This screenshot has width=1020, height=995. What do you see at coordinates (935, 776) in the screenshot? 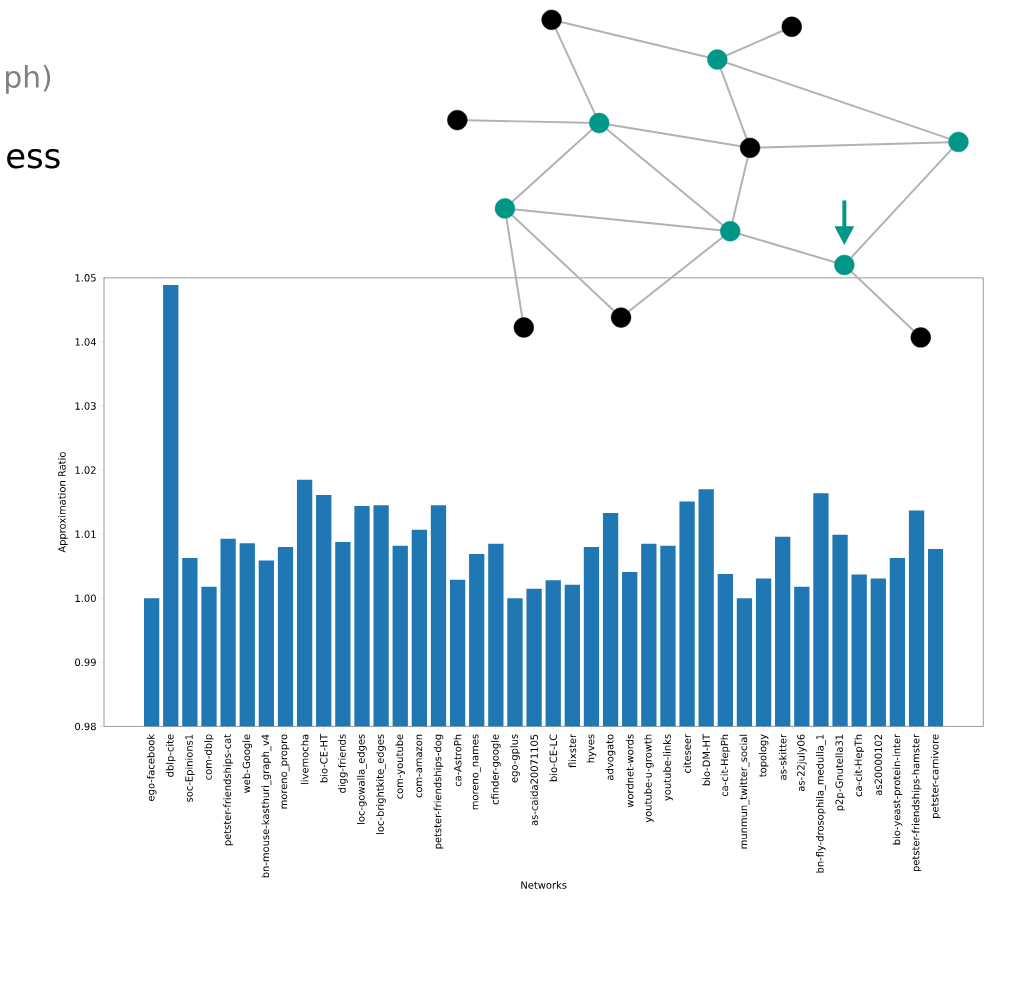
I see `x-tick-label: petster-carnivore` at bounding box center [935, 776].